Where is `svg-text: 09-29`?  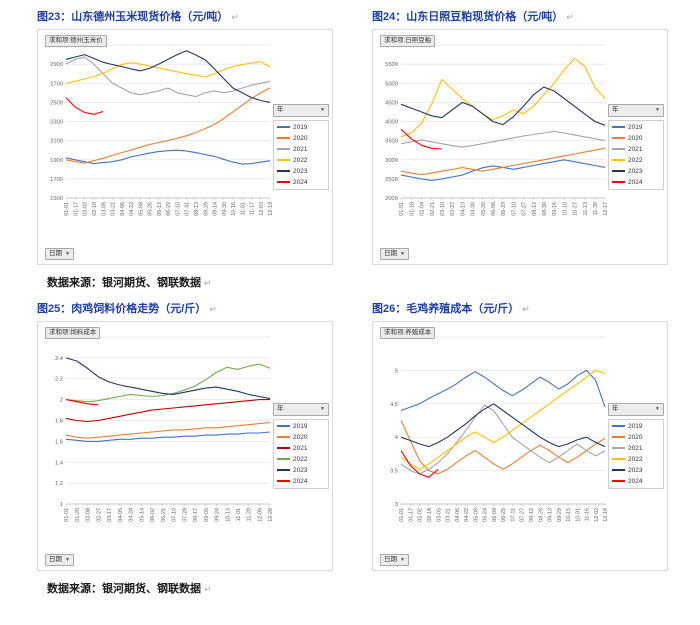 svg-text: 09-29 is located at coordinates (560, 515).